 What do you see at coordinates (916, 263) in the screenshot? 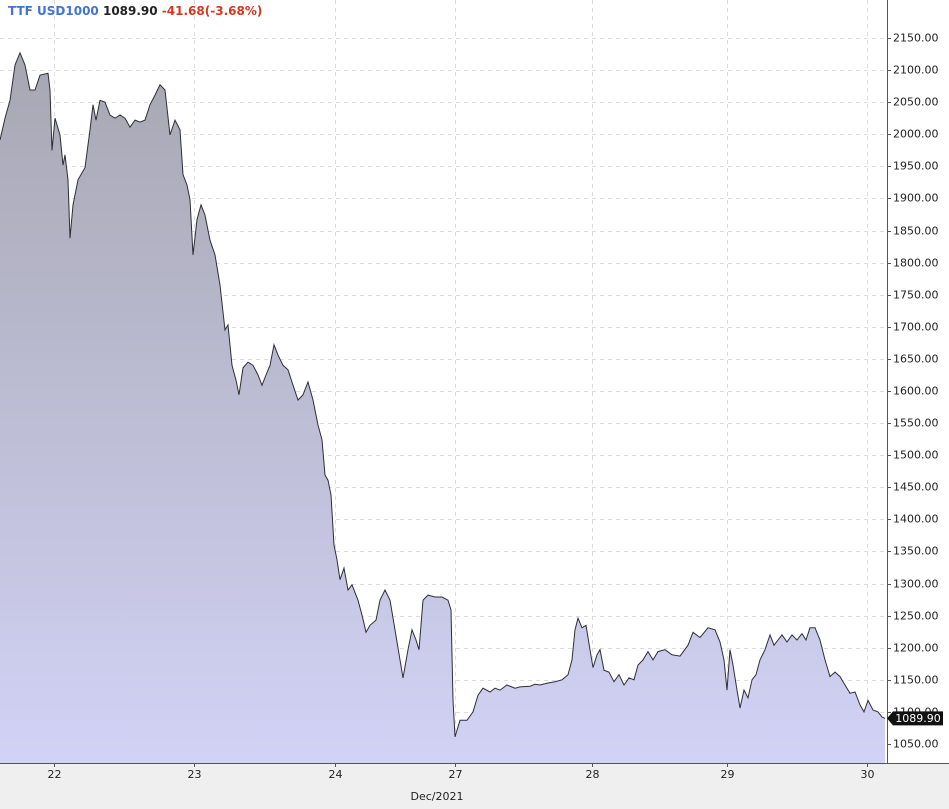
I see `y-tick-label: 1800.00` at bounding box center [916, 263].